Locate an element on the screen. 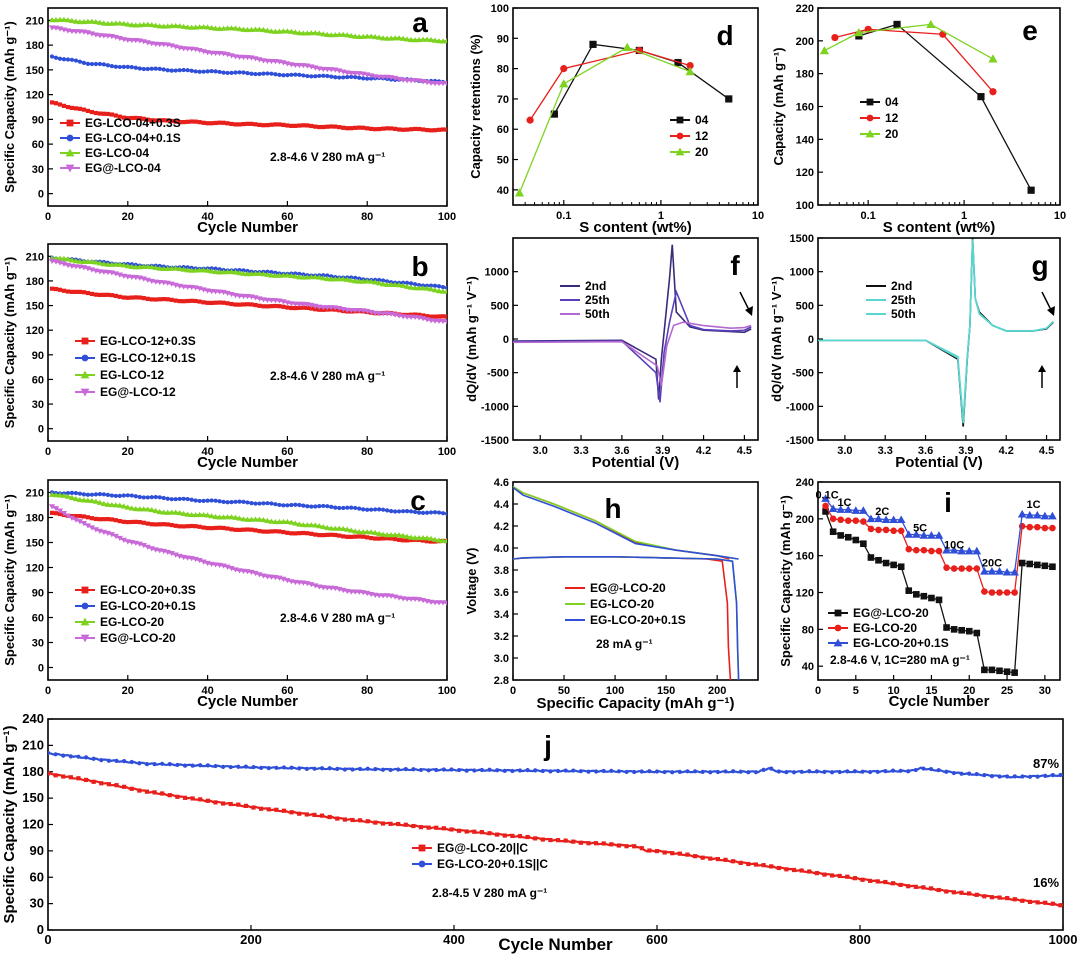 This screenshot has width=1080, height=958. y-tick-label: -1000 is located at coordinates (495, 407).